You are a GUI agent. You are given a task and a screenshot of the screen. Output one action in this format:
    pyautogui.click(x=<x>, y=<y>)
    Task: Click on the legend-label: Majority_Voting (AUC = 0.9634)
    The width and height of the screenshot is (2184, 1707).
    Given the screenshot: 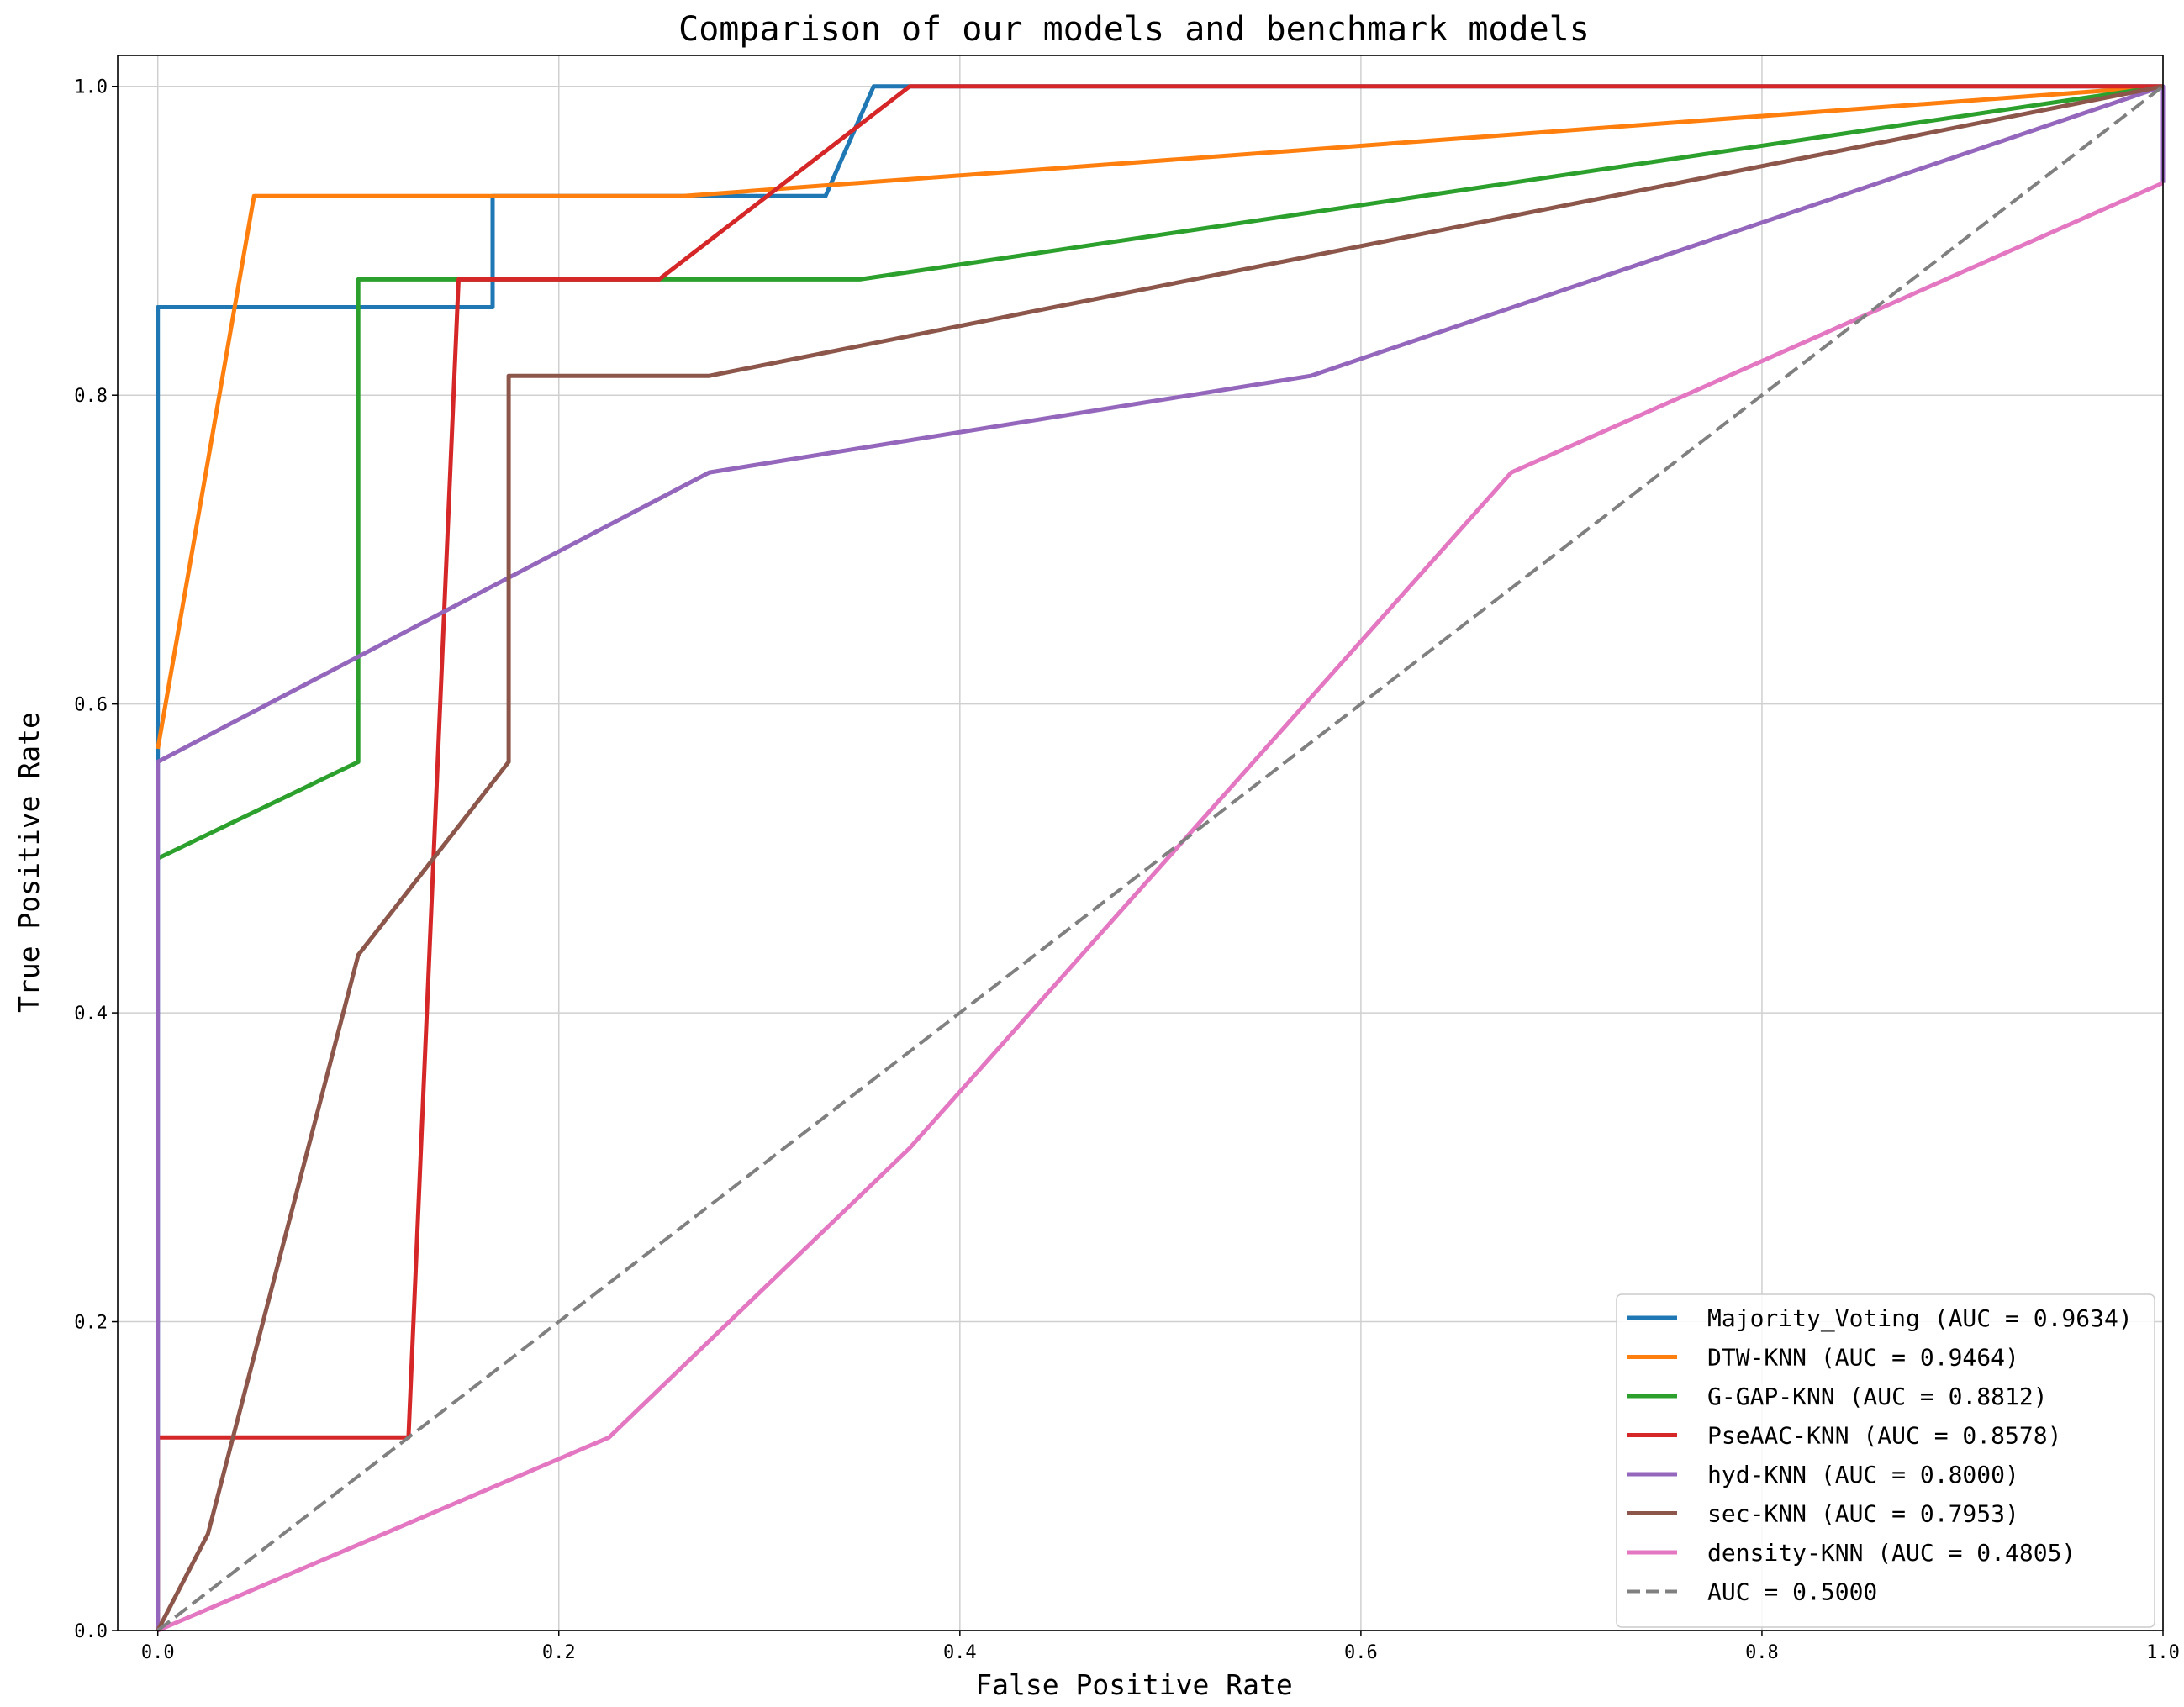 What is the action you would take?
    pyautogui.click(x=1920, y=1319)
    